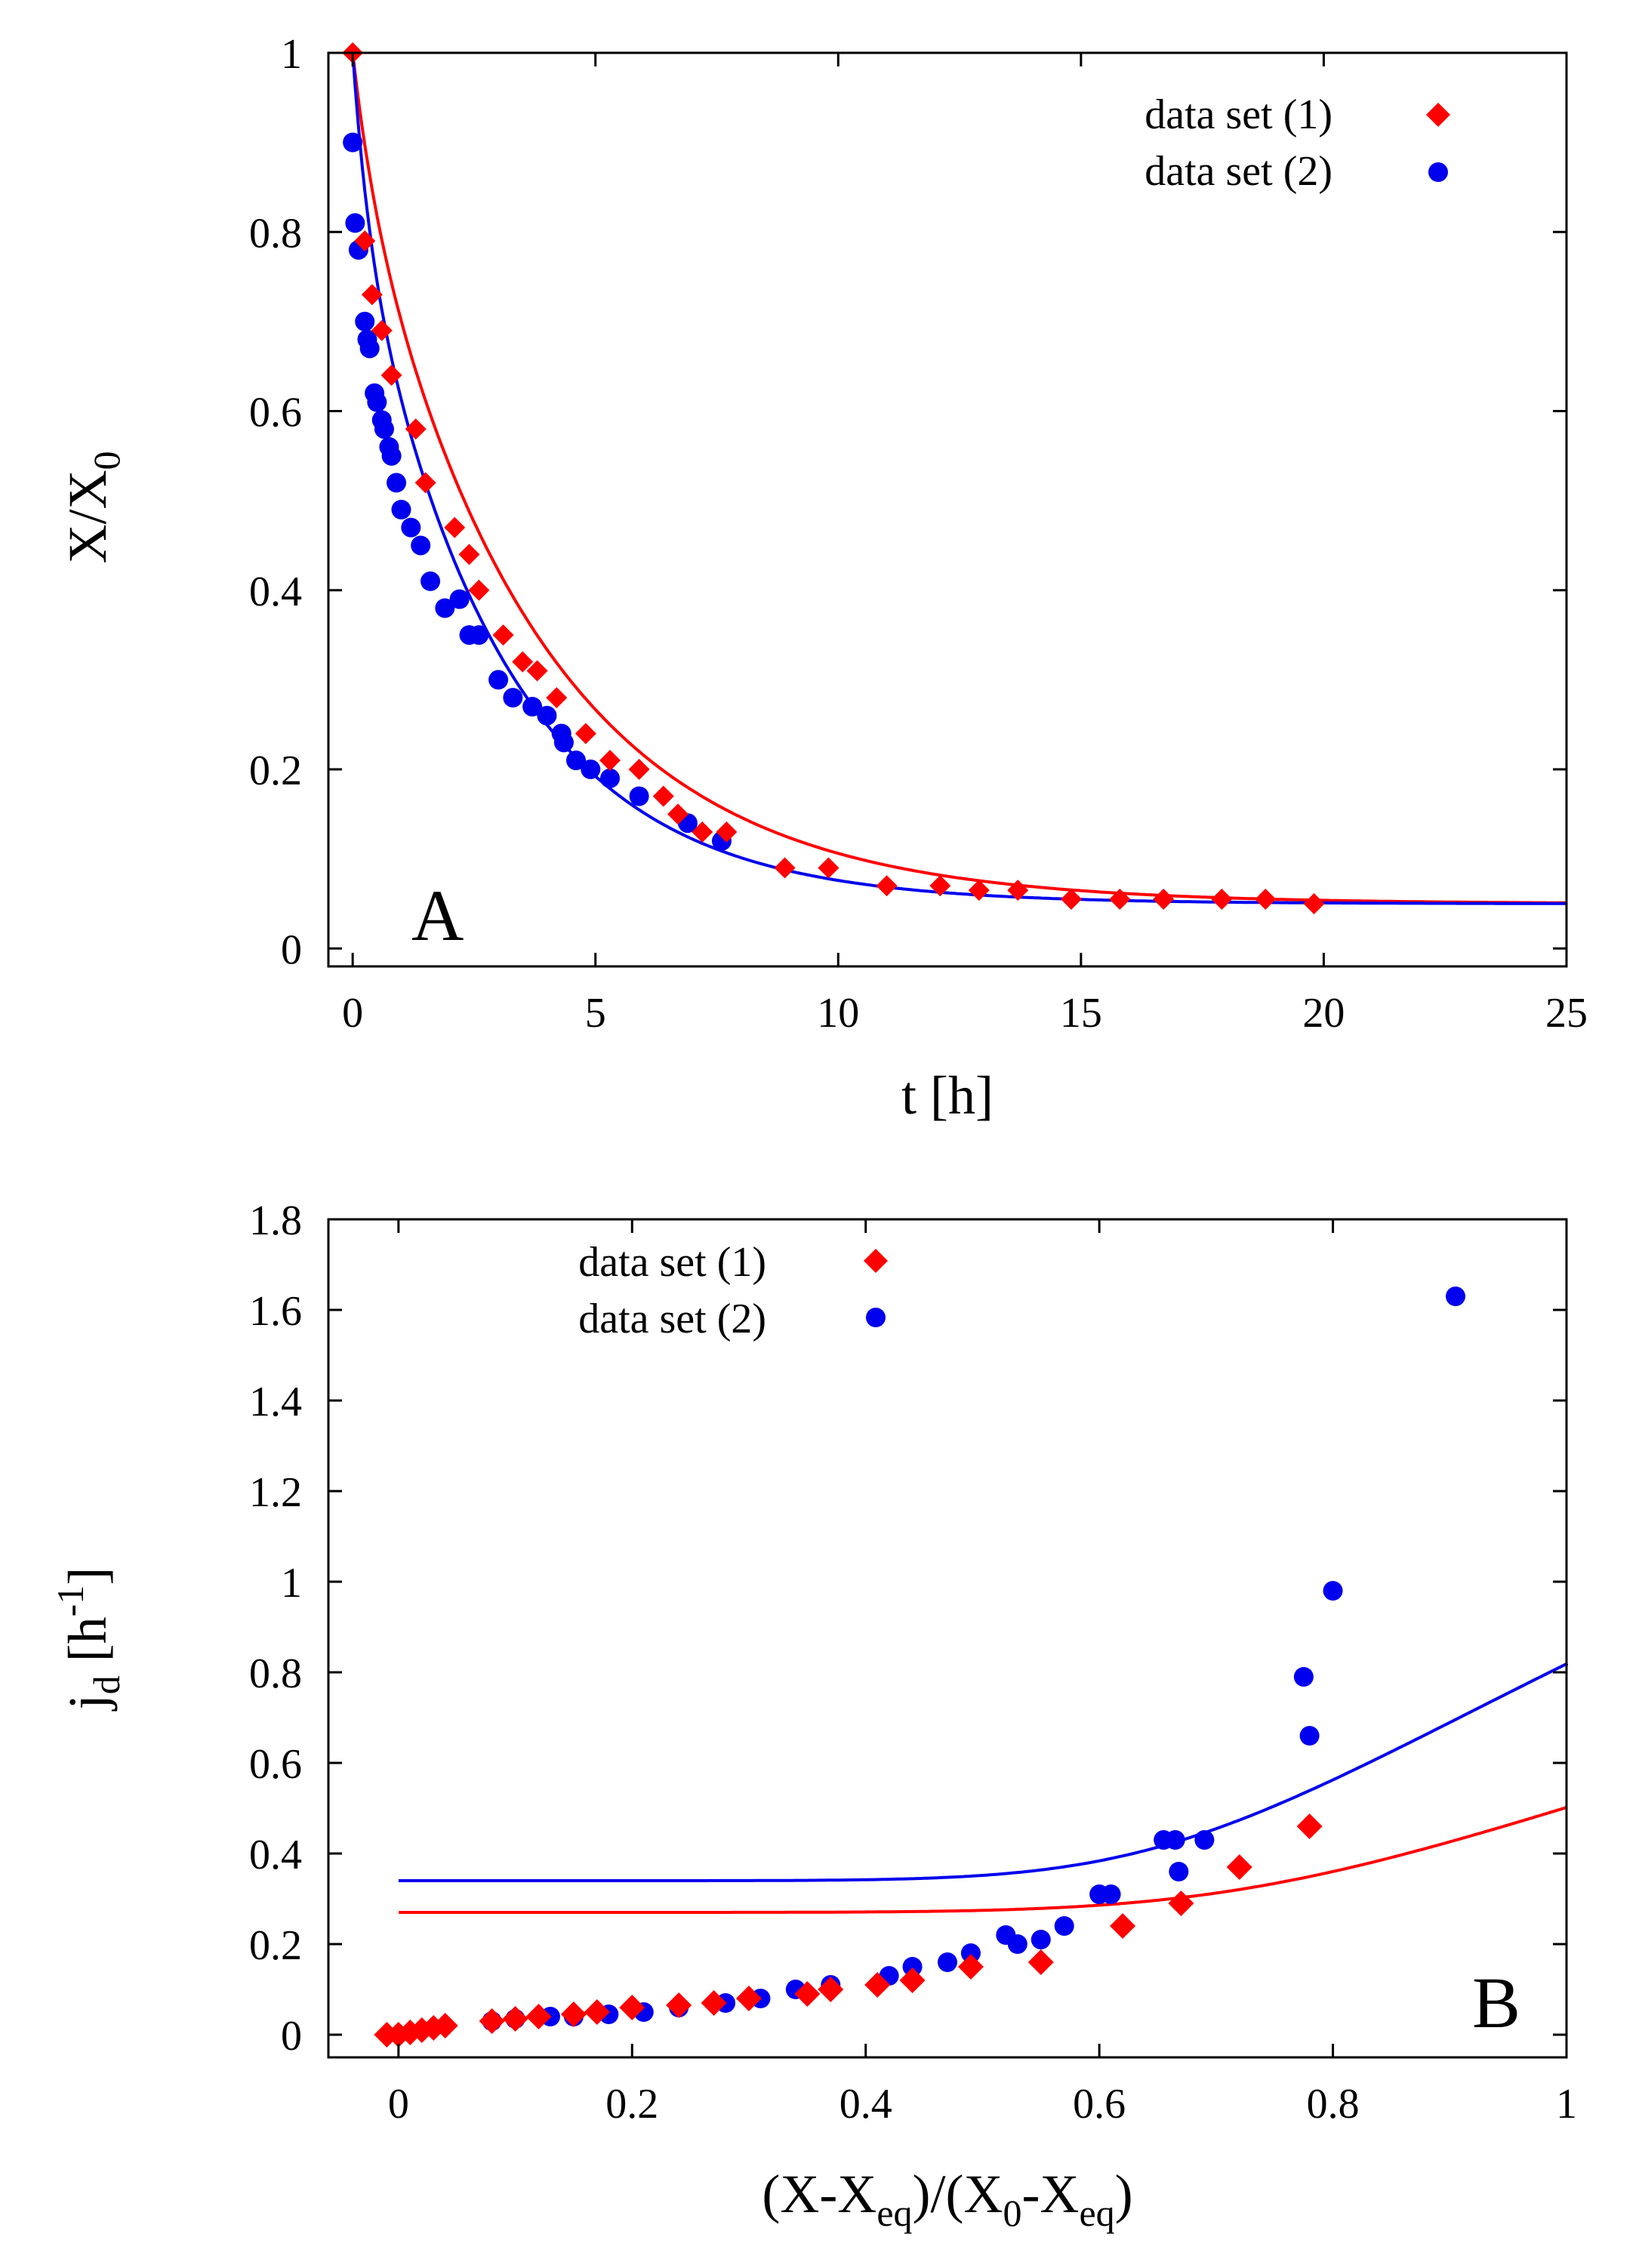 This screenshot has height=2268, width=1642. What do you see at coordinates (399, 2104) in the screenshot?
I see `panel-b-xtick-label: 0` at bounding box center [399, 2104].